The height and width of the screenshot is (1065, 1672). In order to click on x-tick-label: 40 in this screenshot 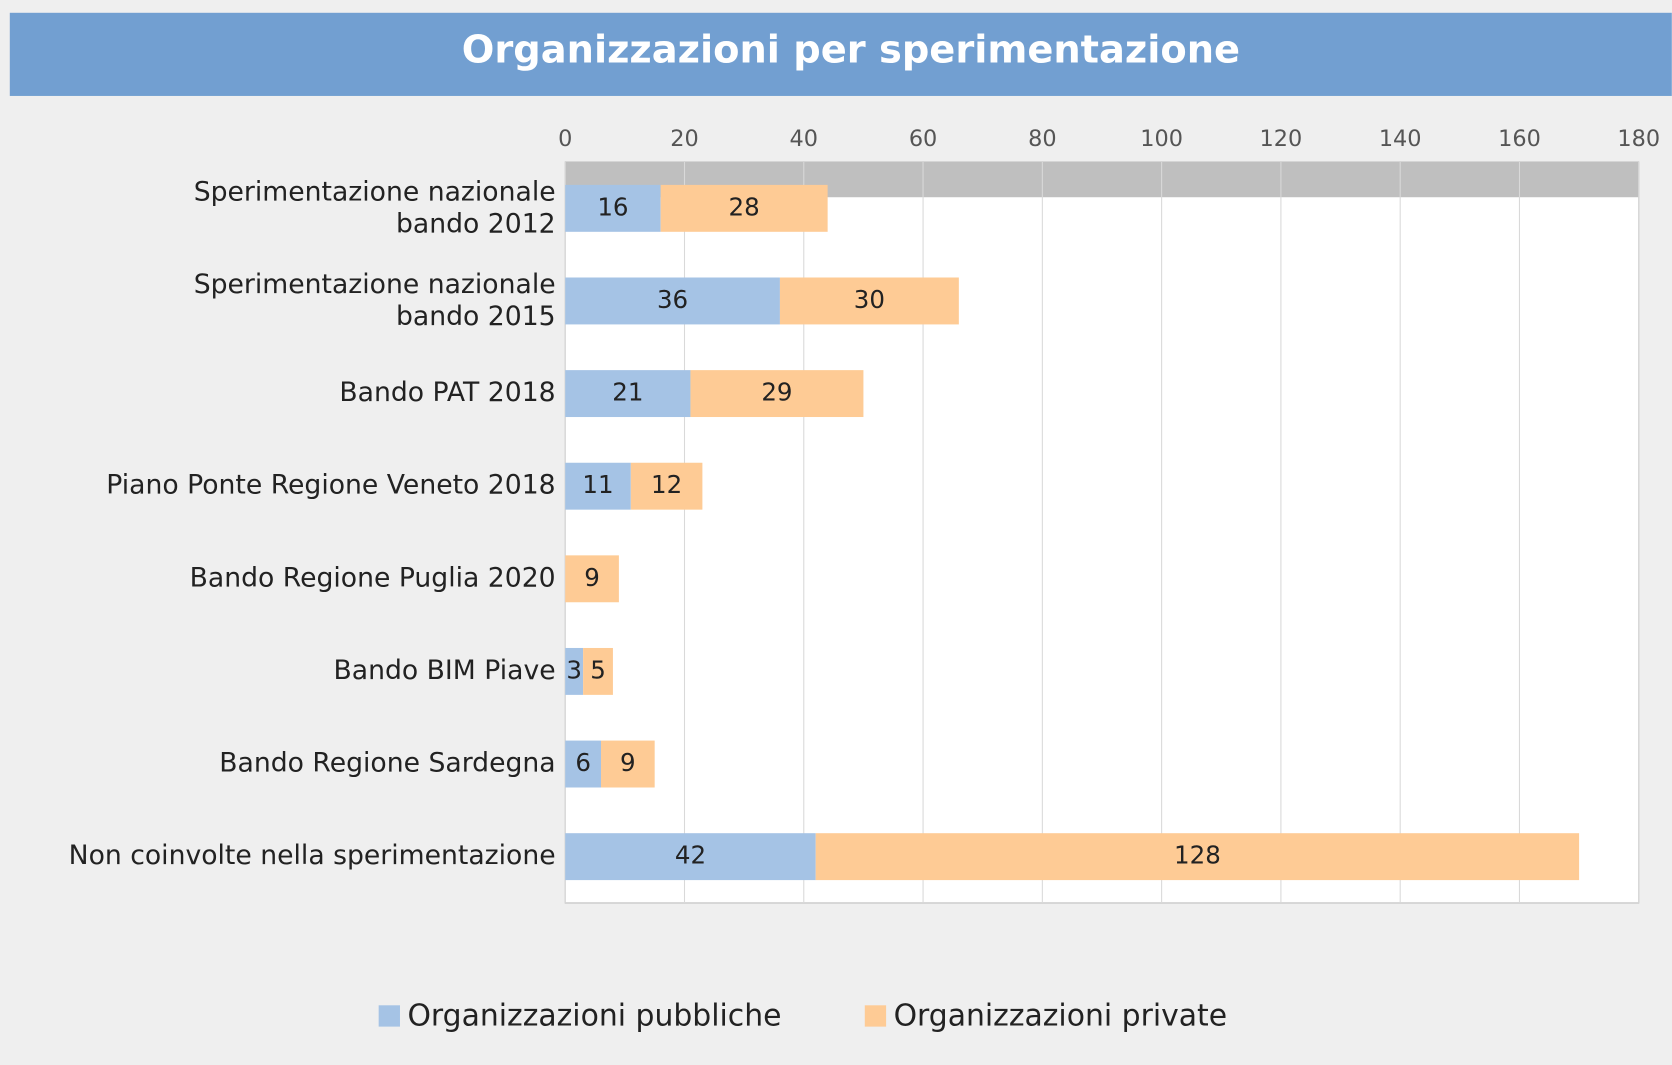, I will do `click(804, 139)`.